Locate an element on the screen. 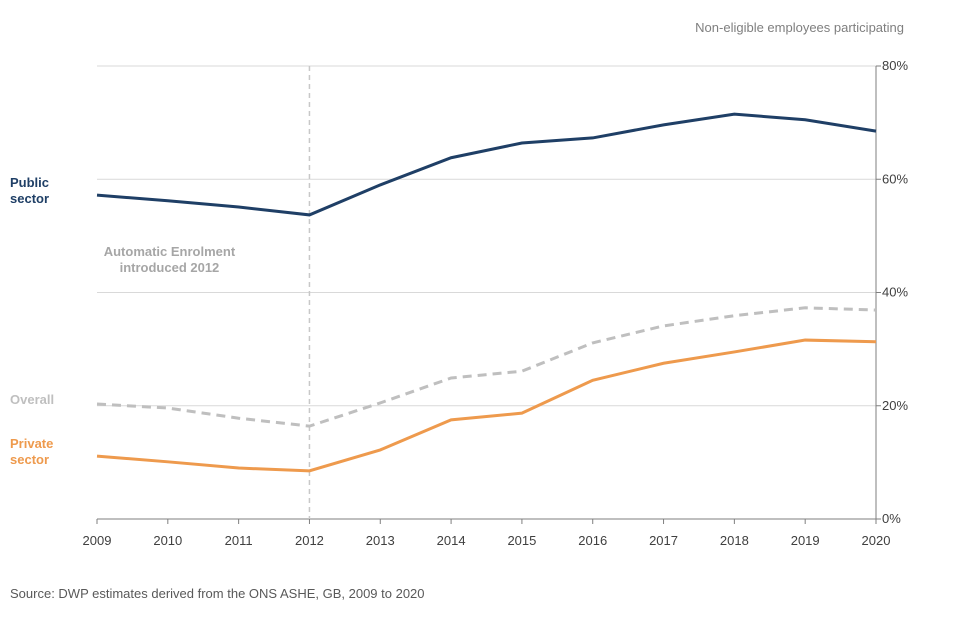 This screenshot has height=640, width=960. y-tick-label: 20% is located at coordinates (895, 405).